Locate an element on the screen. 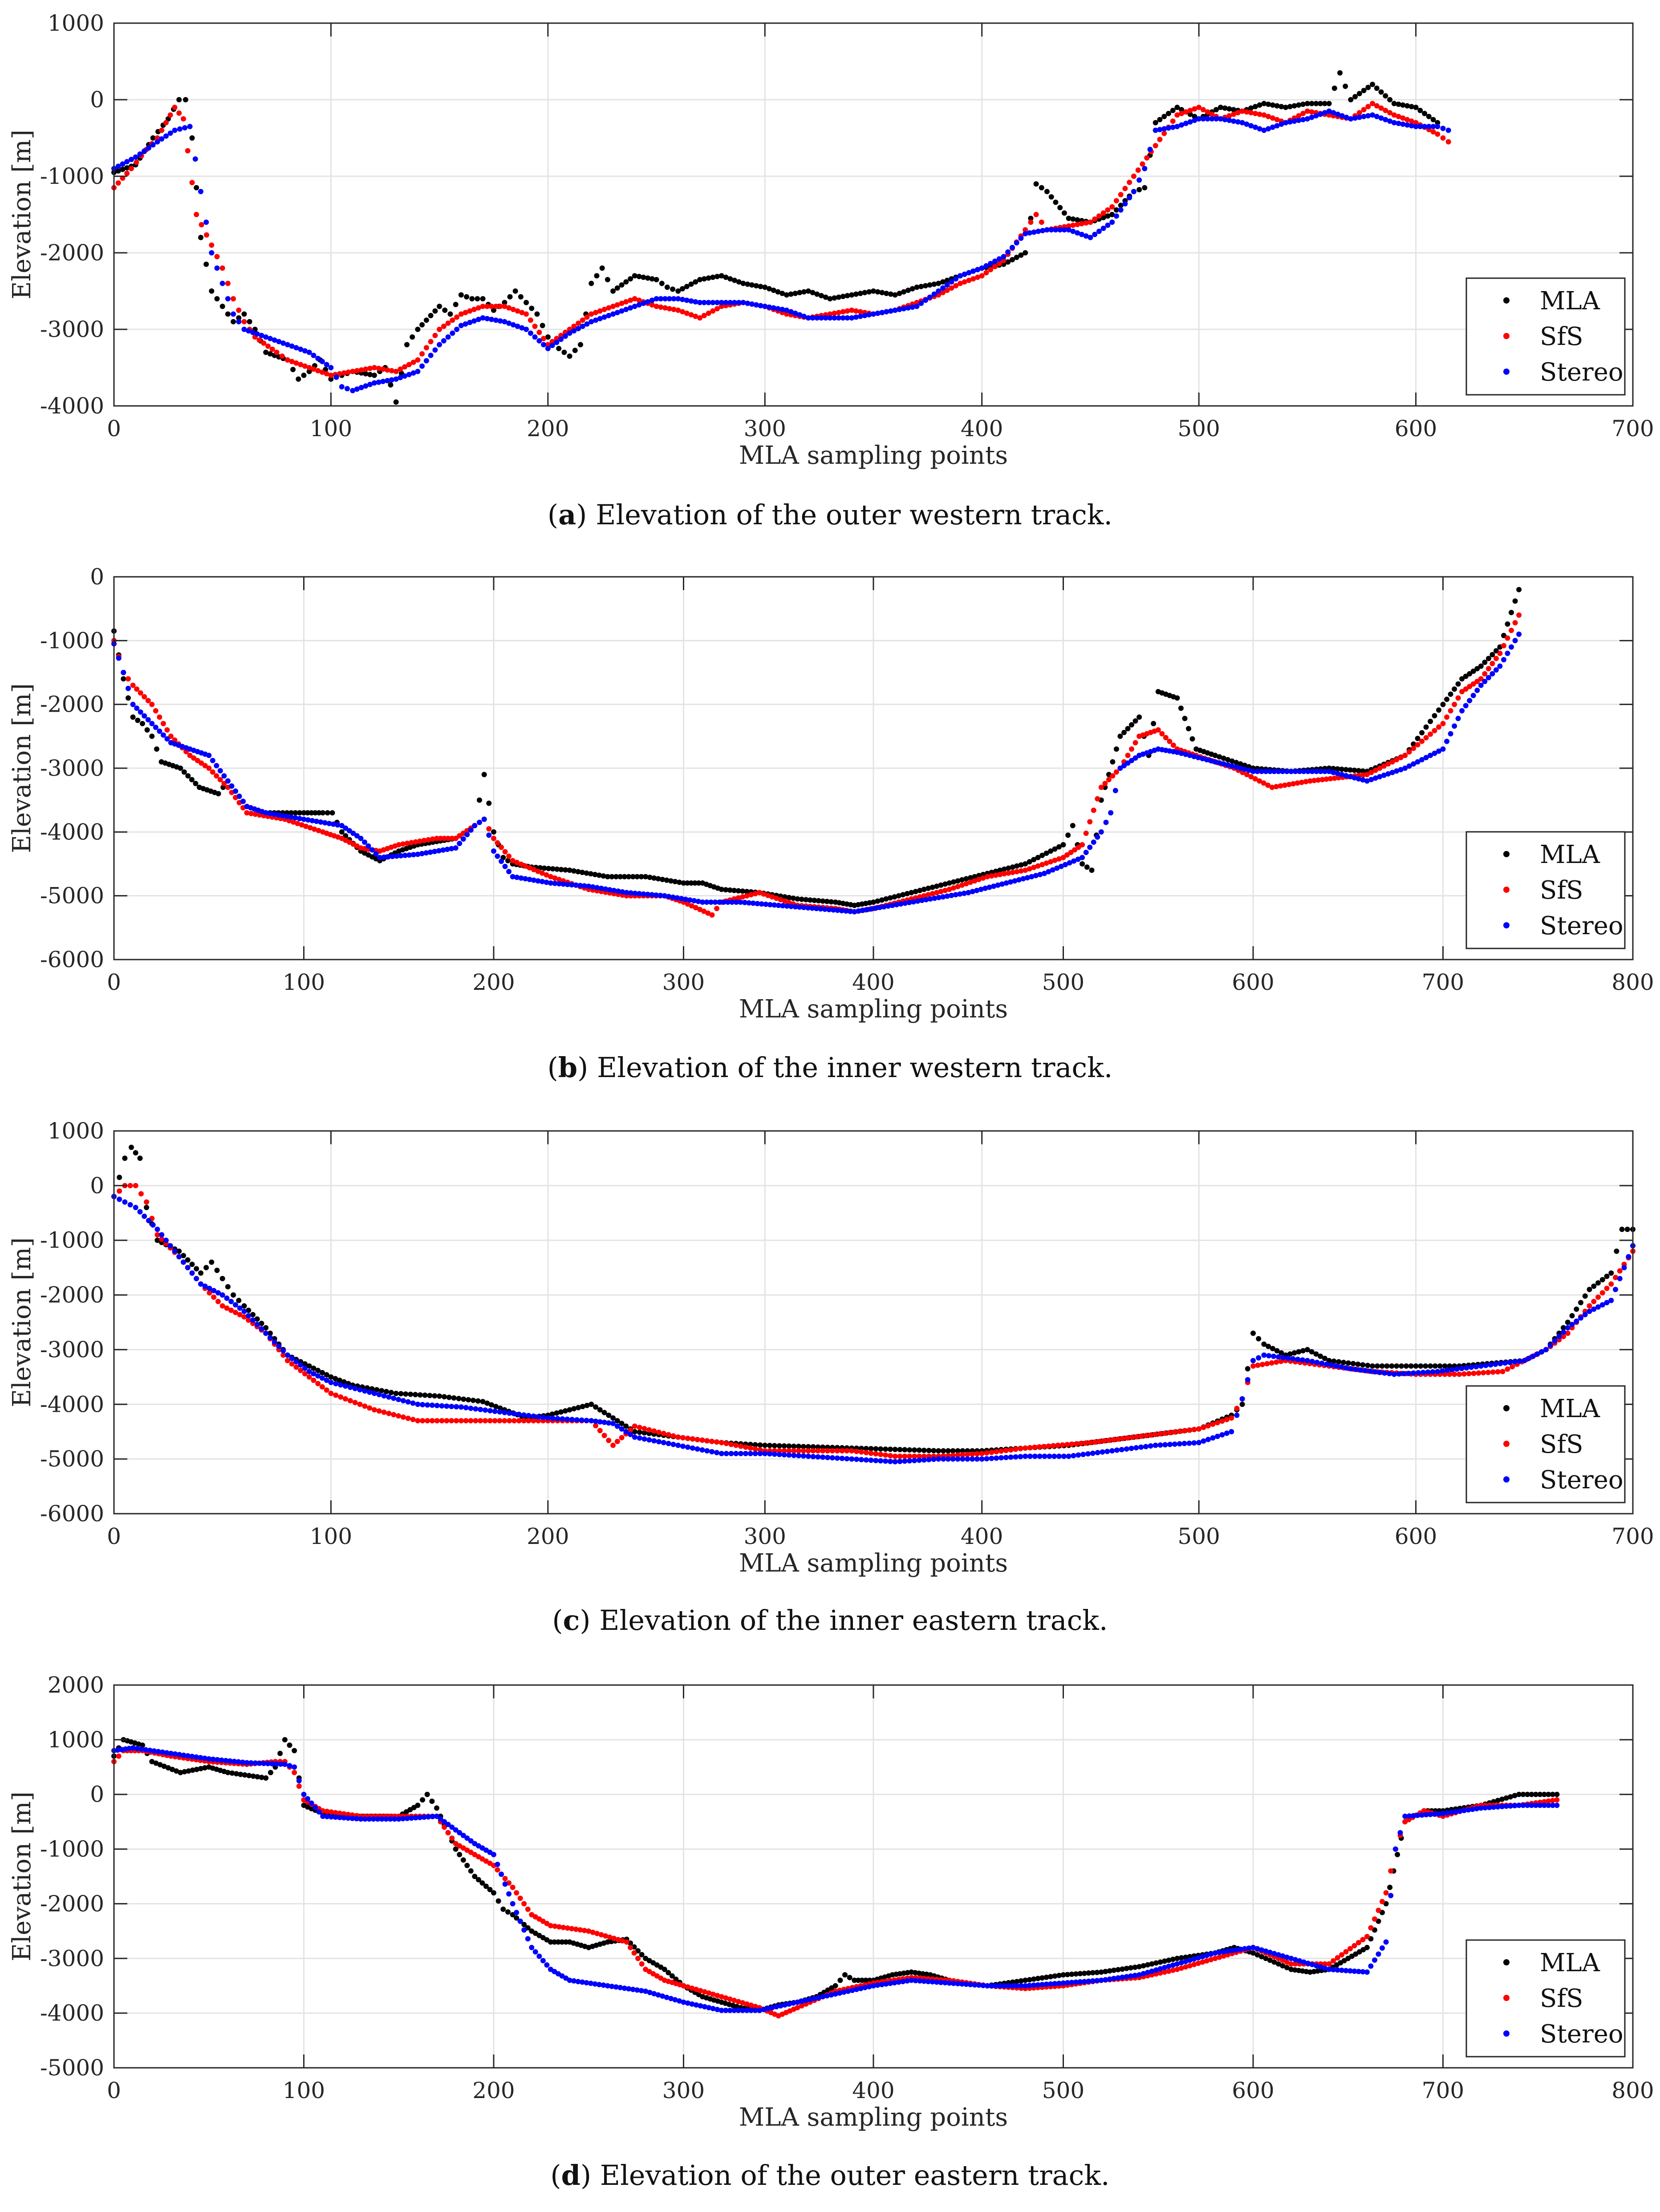 This screenshot has height=2212, width=1660. x-tick-label: 300 is located at coordinates (765, 429).